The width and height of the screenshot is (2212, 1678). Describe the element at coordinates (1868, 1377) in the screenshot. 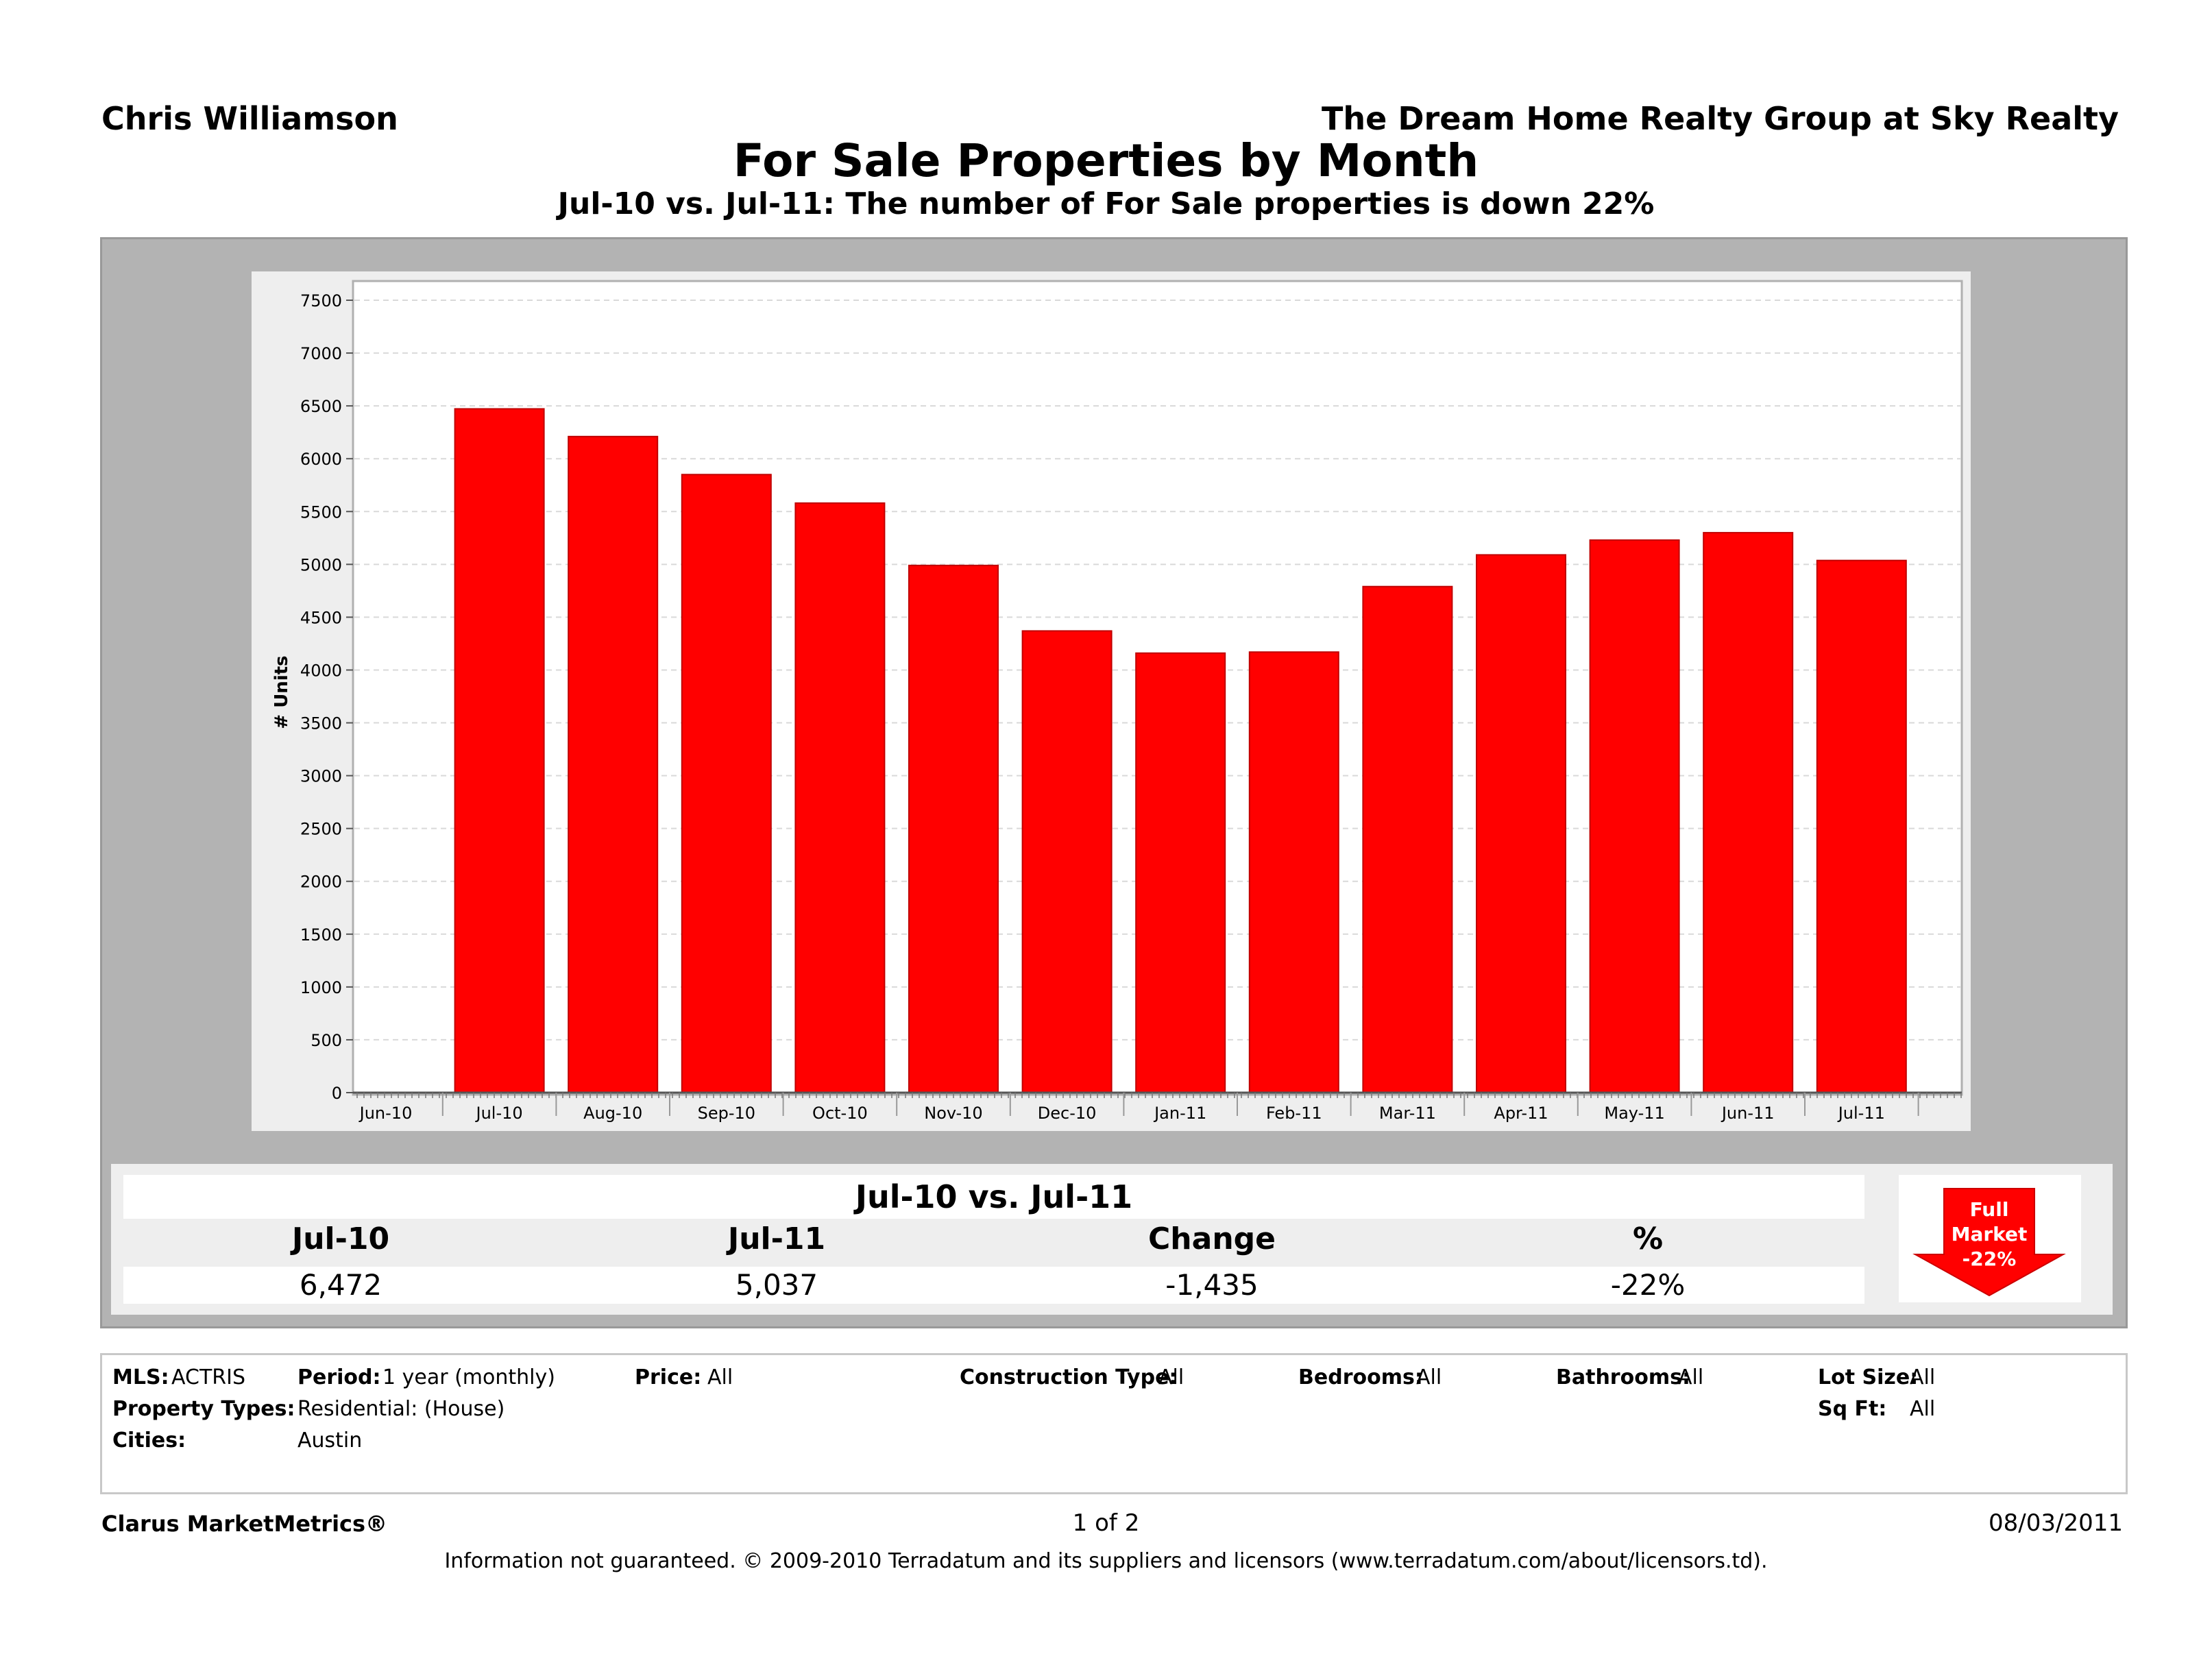

I see `filter-lotsize-label: Lot Size:` at that location.